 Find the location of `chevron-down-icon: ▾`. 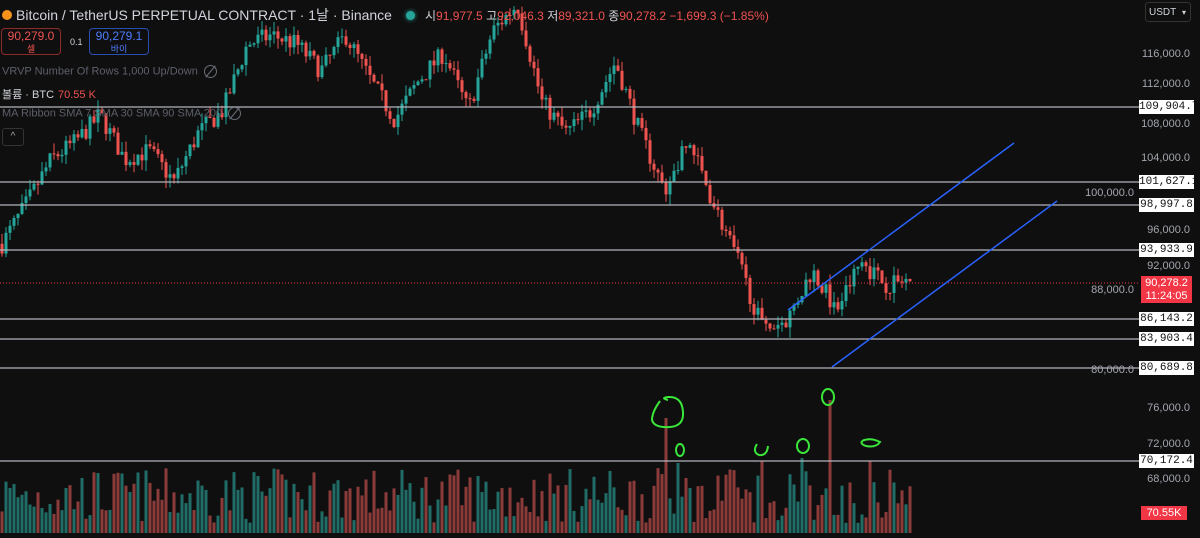

chevron-down-icon: ▾ is located at coordinates (1183, 12).